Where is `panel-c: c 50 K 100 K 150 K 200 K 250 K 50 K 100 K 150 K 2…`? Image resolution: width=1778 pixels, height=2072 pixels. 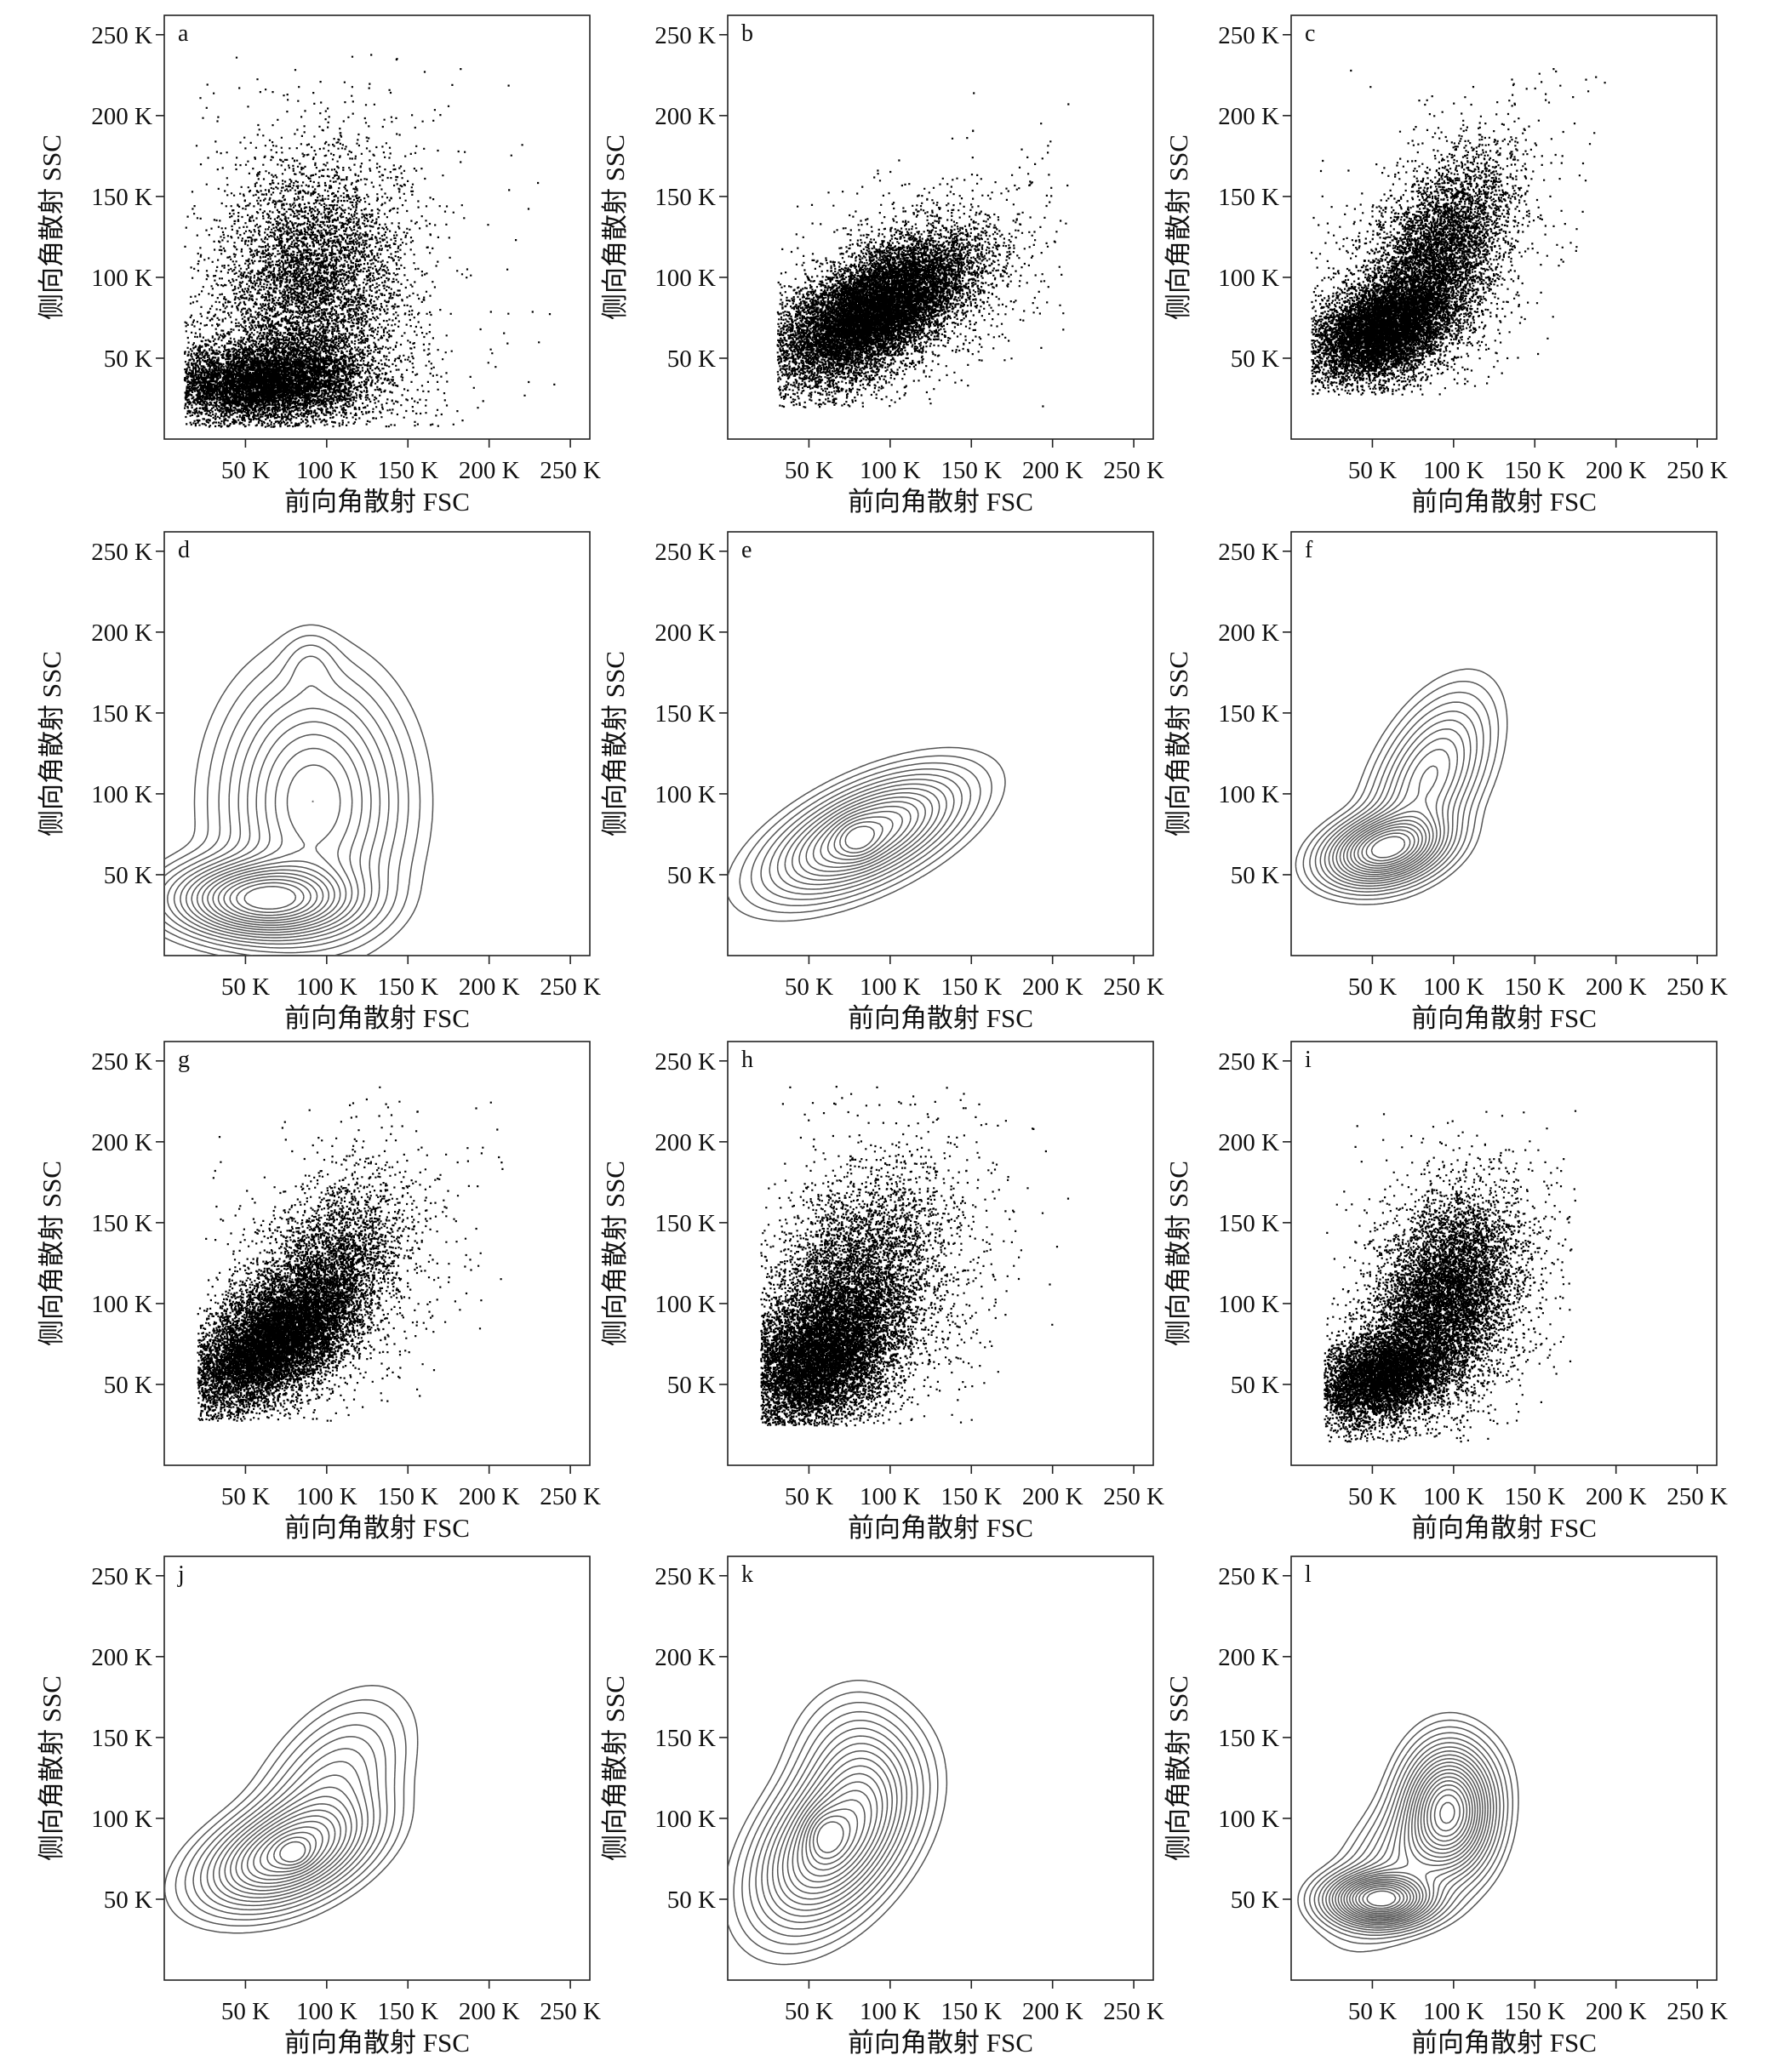
panel-c: c 50 K 100 K 150 K 200 K 250 K 50 K 100 K 150 K 2… is located at coordinates (1445, 265).